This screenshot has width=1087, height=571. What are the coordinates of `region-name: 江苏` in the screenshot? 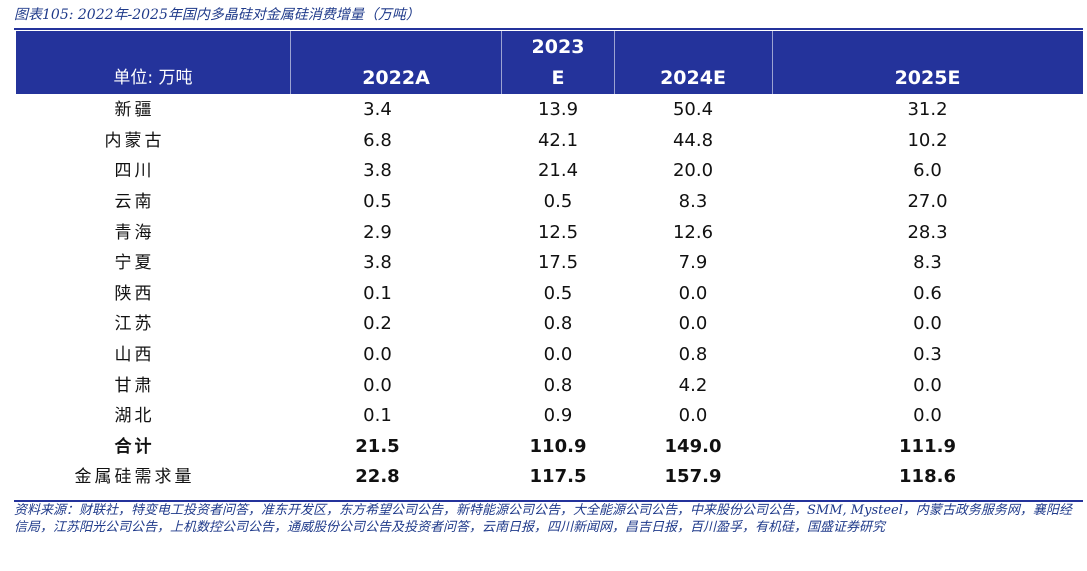 It's located at (134, 324).